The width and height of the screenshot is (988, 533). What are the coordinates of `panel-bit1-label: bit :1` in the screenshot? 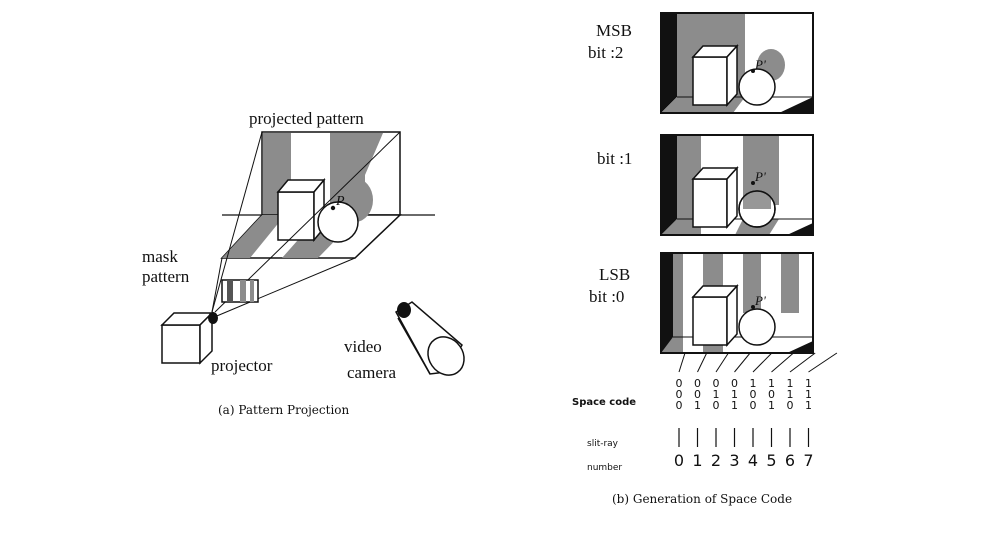 It's located at (614, 158).